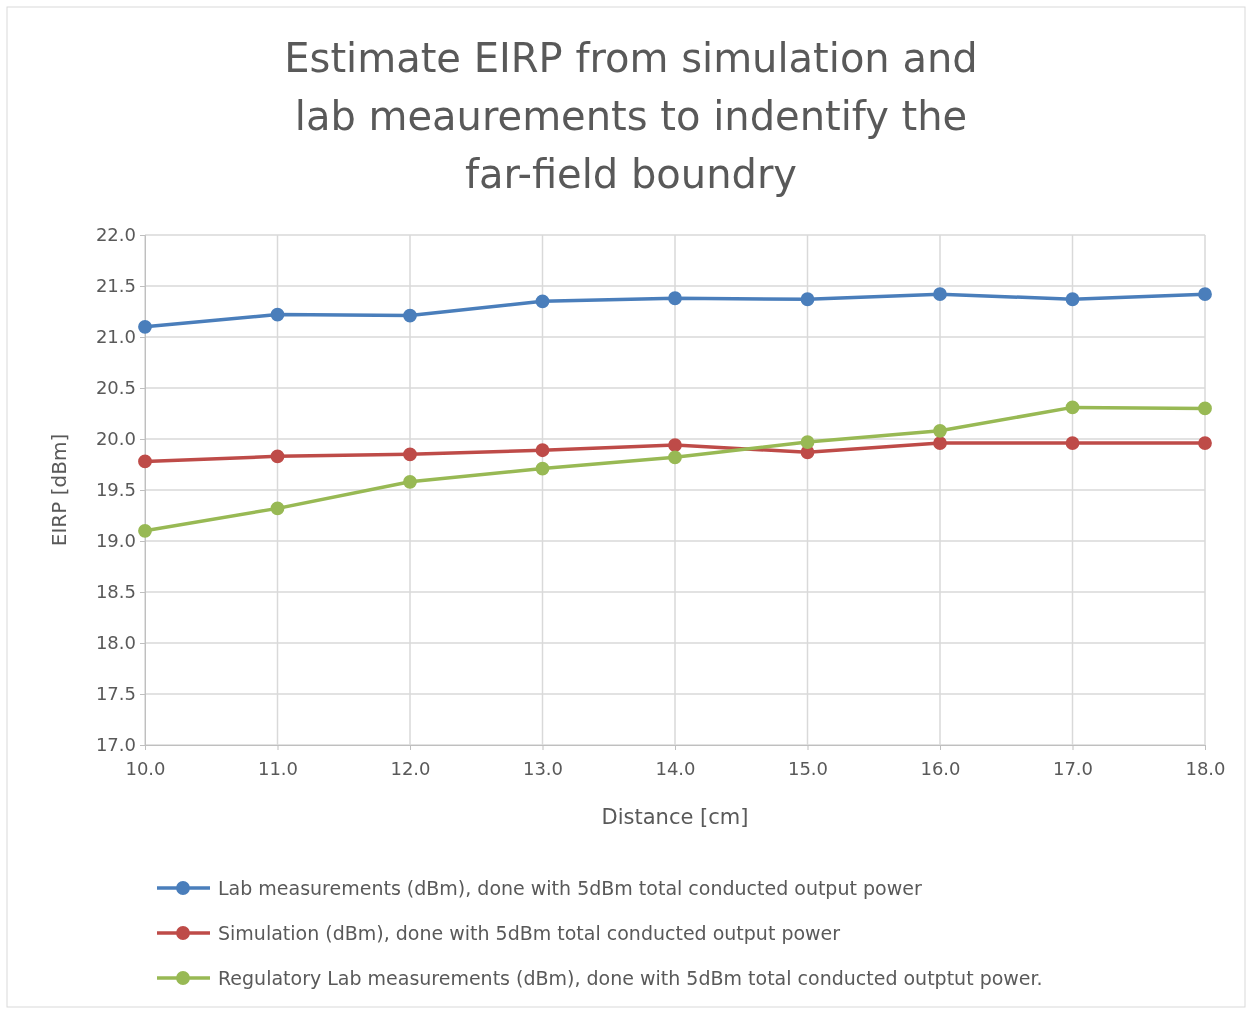 This screenshot has width=1252, height=1009. What do you see at coordinates (1205, 768) in the screenshot?
I see `x-tick-label: 18.0` at bounding box center [1205, 768].